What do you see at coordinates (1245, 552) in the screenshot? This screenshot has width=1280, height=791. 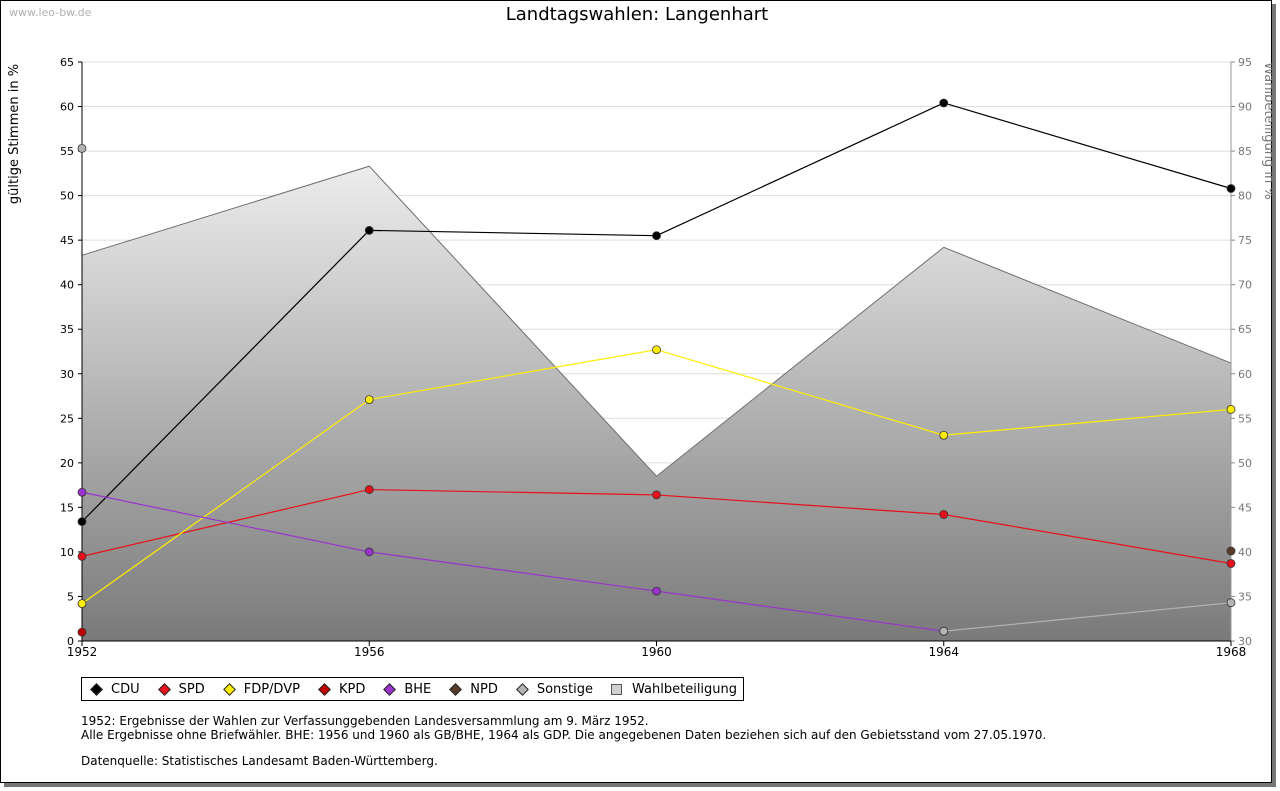 I see `y2-tick-label: 40` at bounding box center [1245, 552].